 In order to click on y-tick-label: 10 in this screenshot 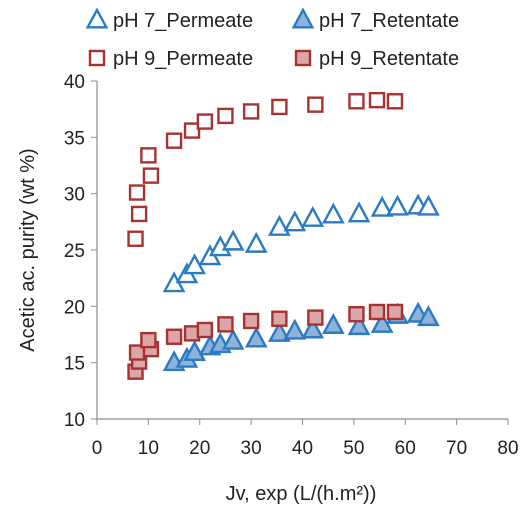, I will do `click(74, 420)`.